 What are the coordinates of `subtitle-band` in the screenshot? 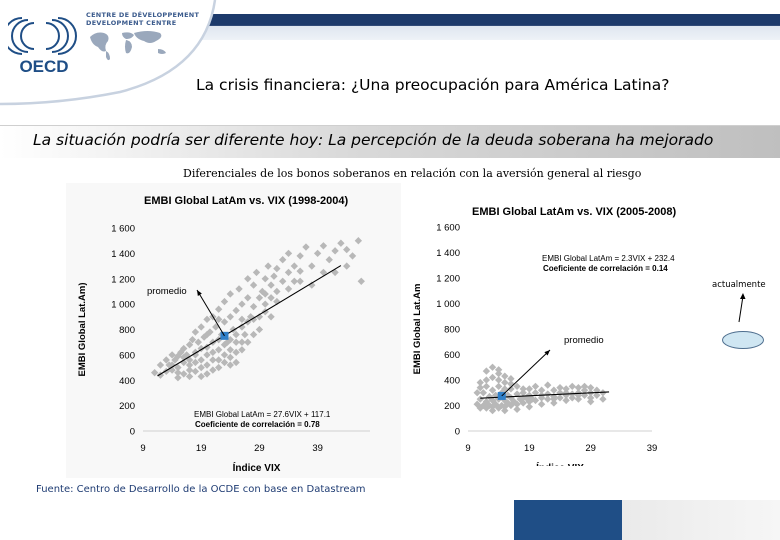 It's located at (390, 141).